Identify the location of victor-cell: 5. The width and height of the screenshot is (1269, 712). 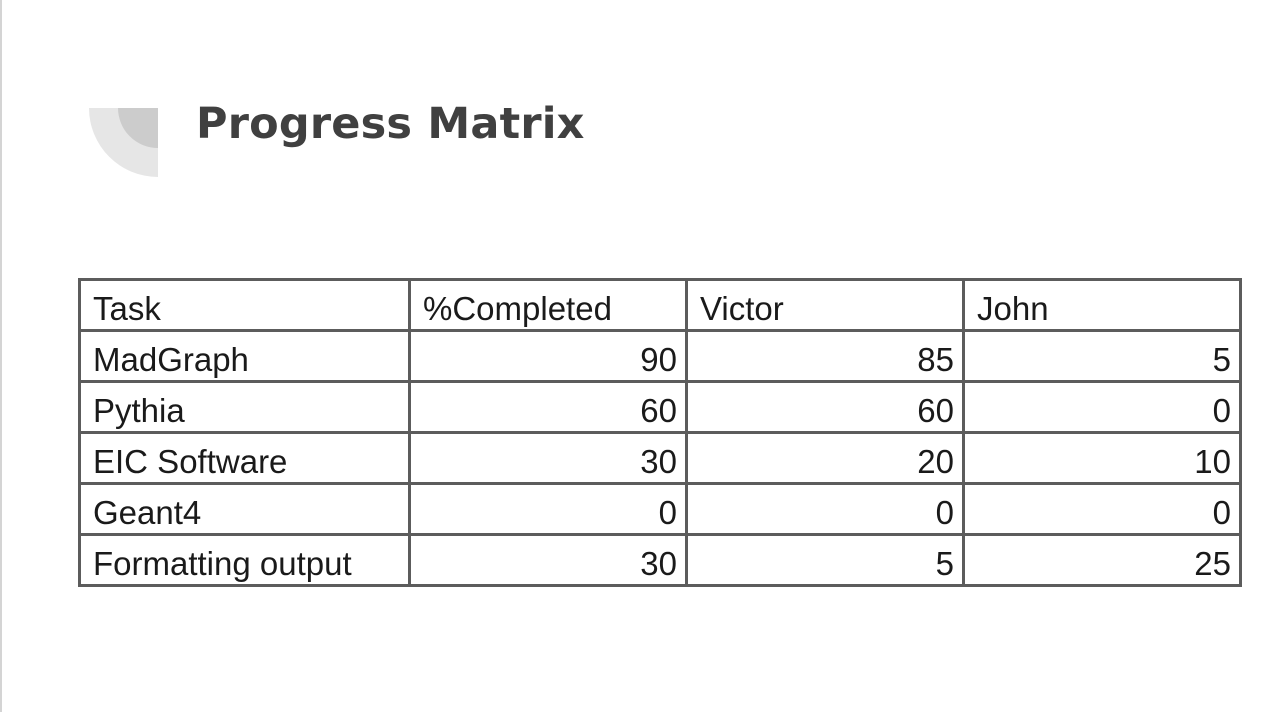
(825, 560).